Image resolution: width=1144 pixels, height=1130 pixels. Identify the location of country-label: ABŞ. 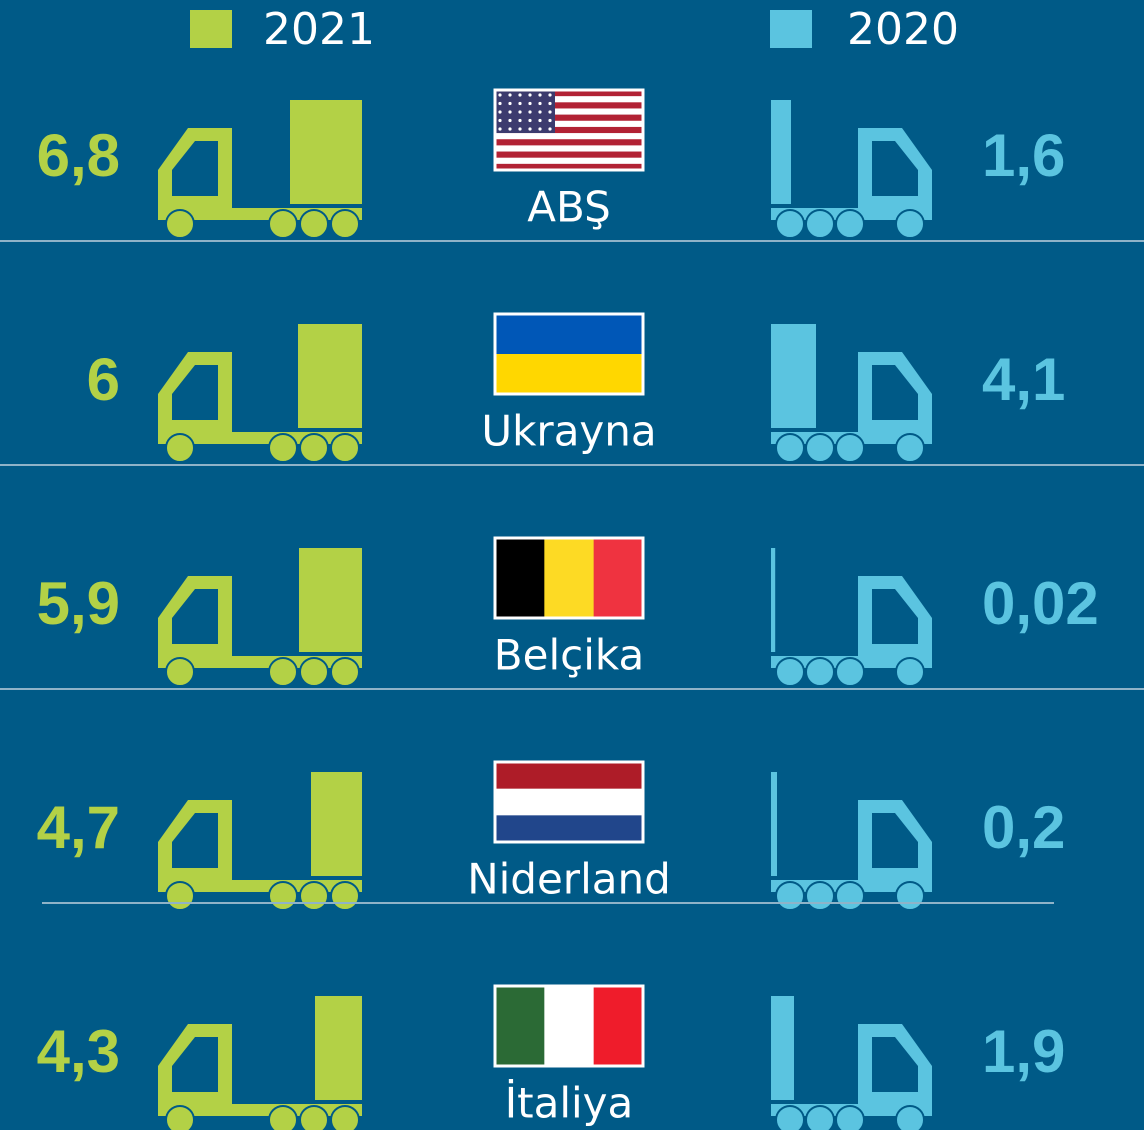
(568, 207).